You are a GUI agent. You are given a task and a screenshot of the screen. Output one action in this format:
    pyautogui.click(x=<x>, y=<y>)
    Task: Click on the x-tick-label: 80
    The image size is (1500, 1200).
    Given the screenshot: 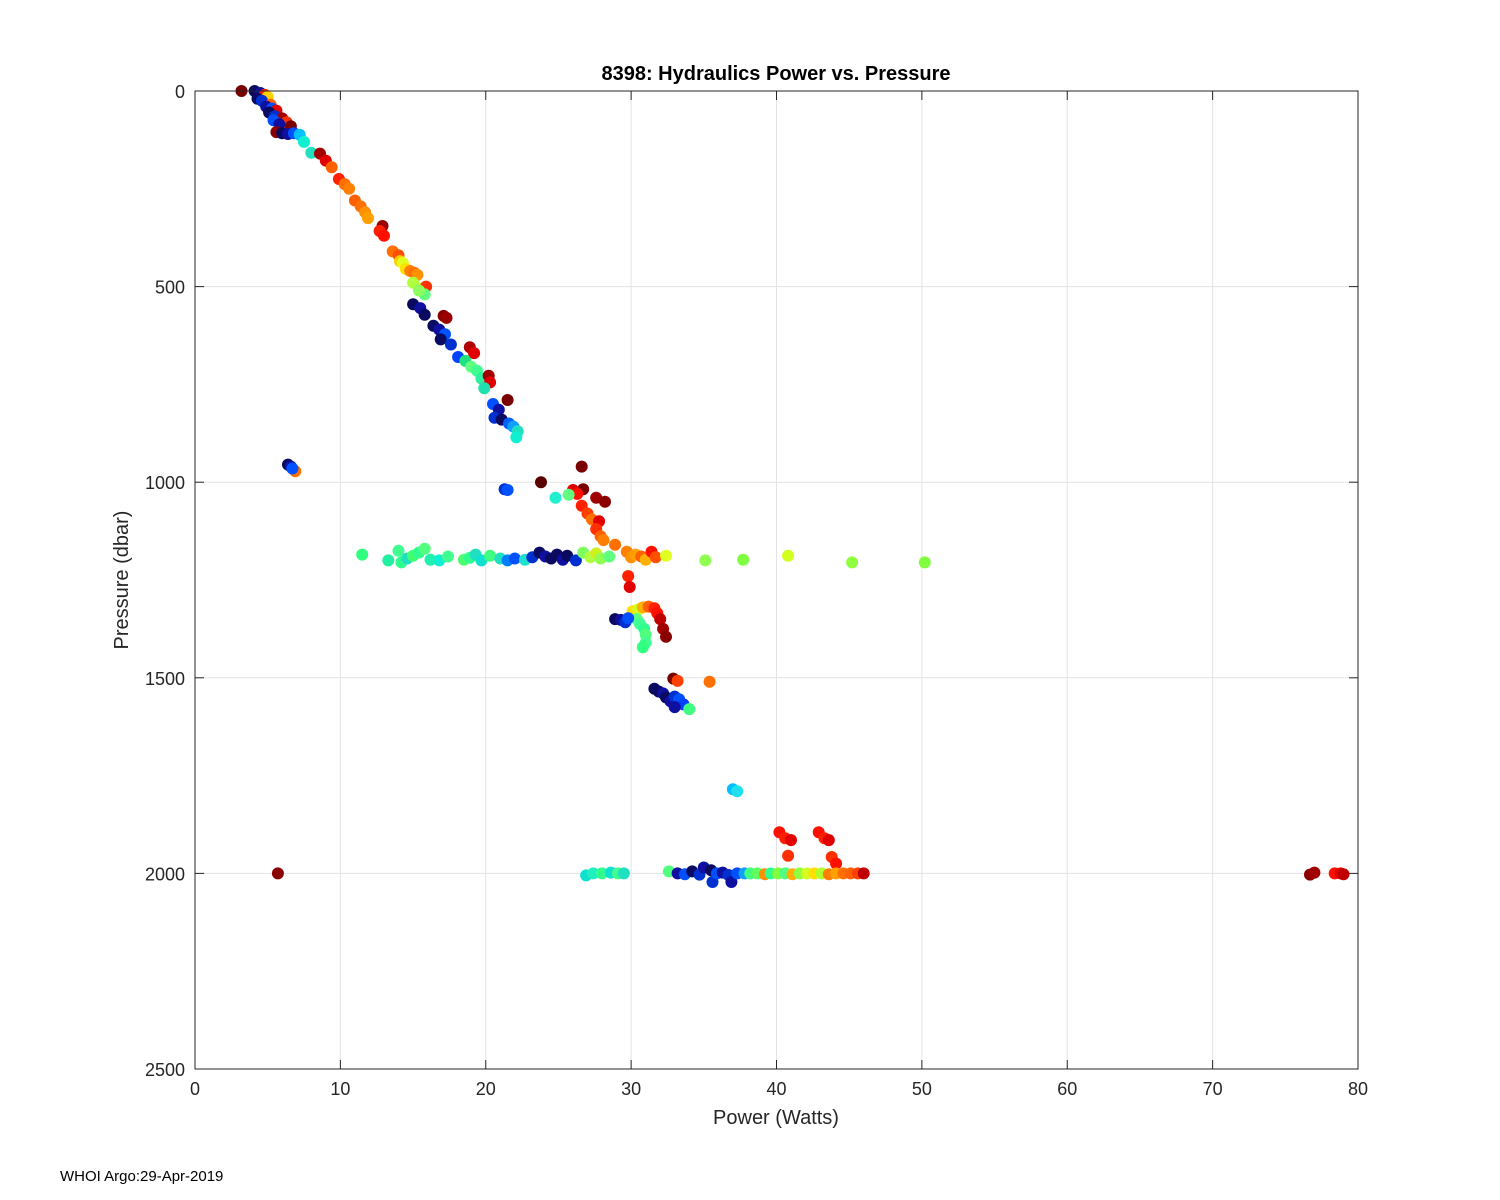 What is the action you would take?
    pyautogui.click(x=1358, y=1089)
    